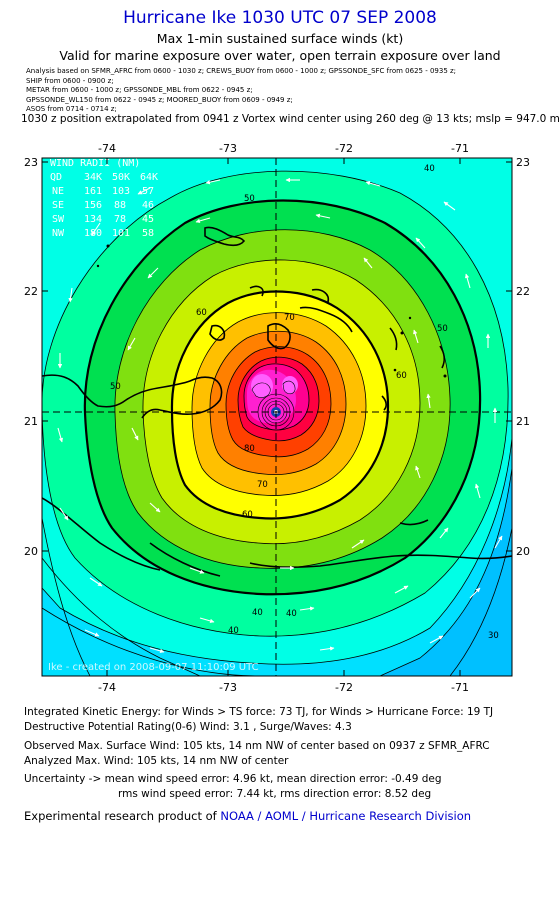 This screenshot has width=560, height=915. Describe the element at coordinates (56, 177) in the screenshot. I see `wind-radii-header: QD` at that location.